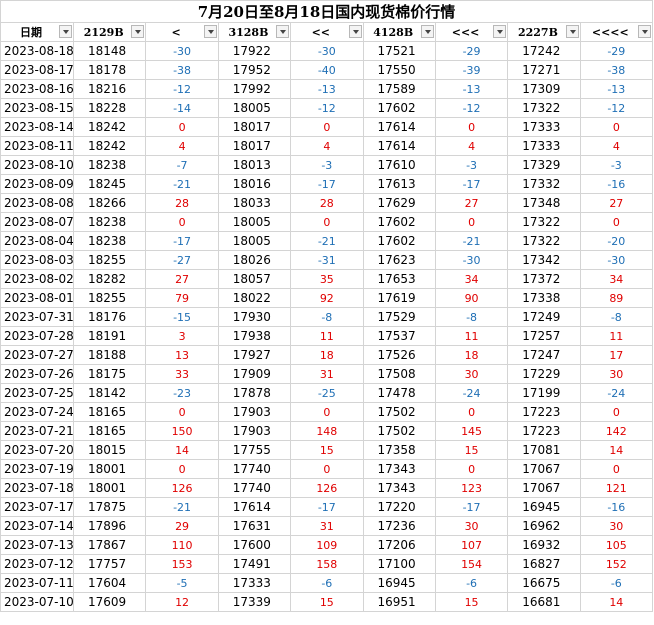 This screenshot has width=654, height=625. I want to click on date-cell: 2023-08-07, so click(37, 222).